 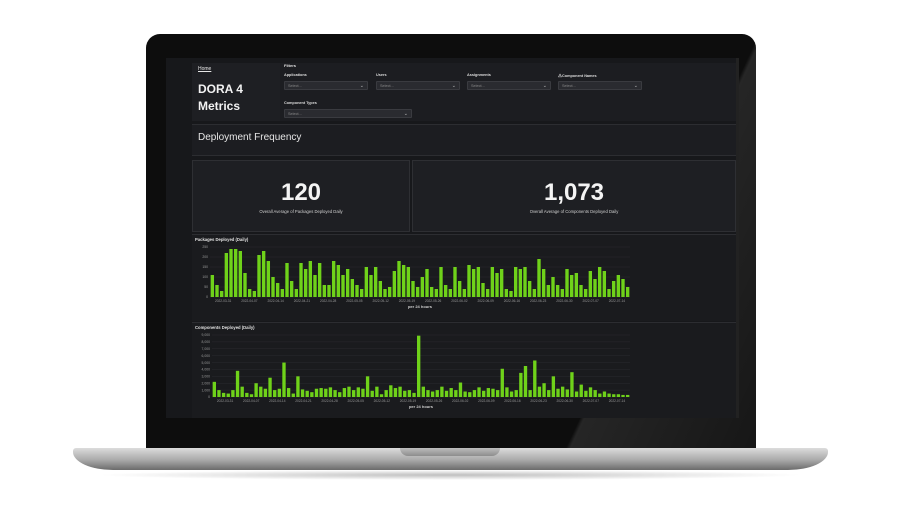 What do you see at coordinates (205, 69) in the screenshot?
I see `home-link: Home` at bounding box center [205, 69].